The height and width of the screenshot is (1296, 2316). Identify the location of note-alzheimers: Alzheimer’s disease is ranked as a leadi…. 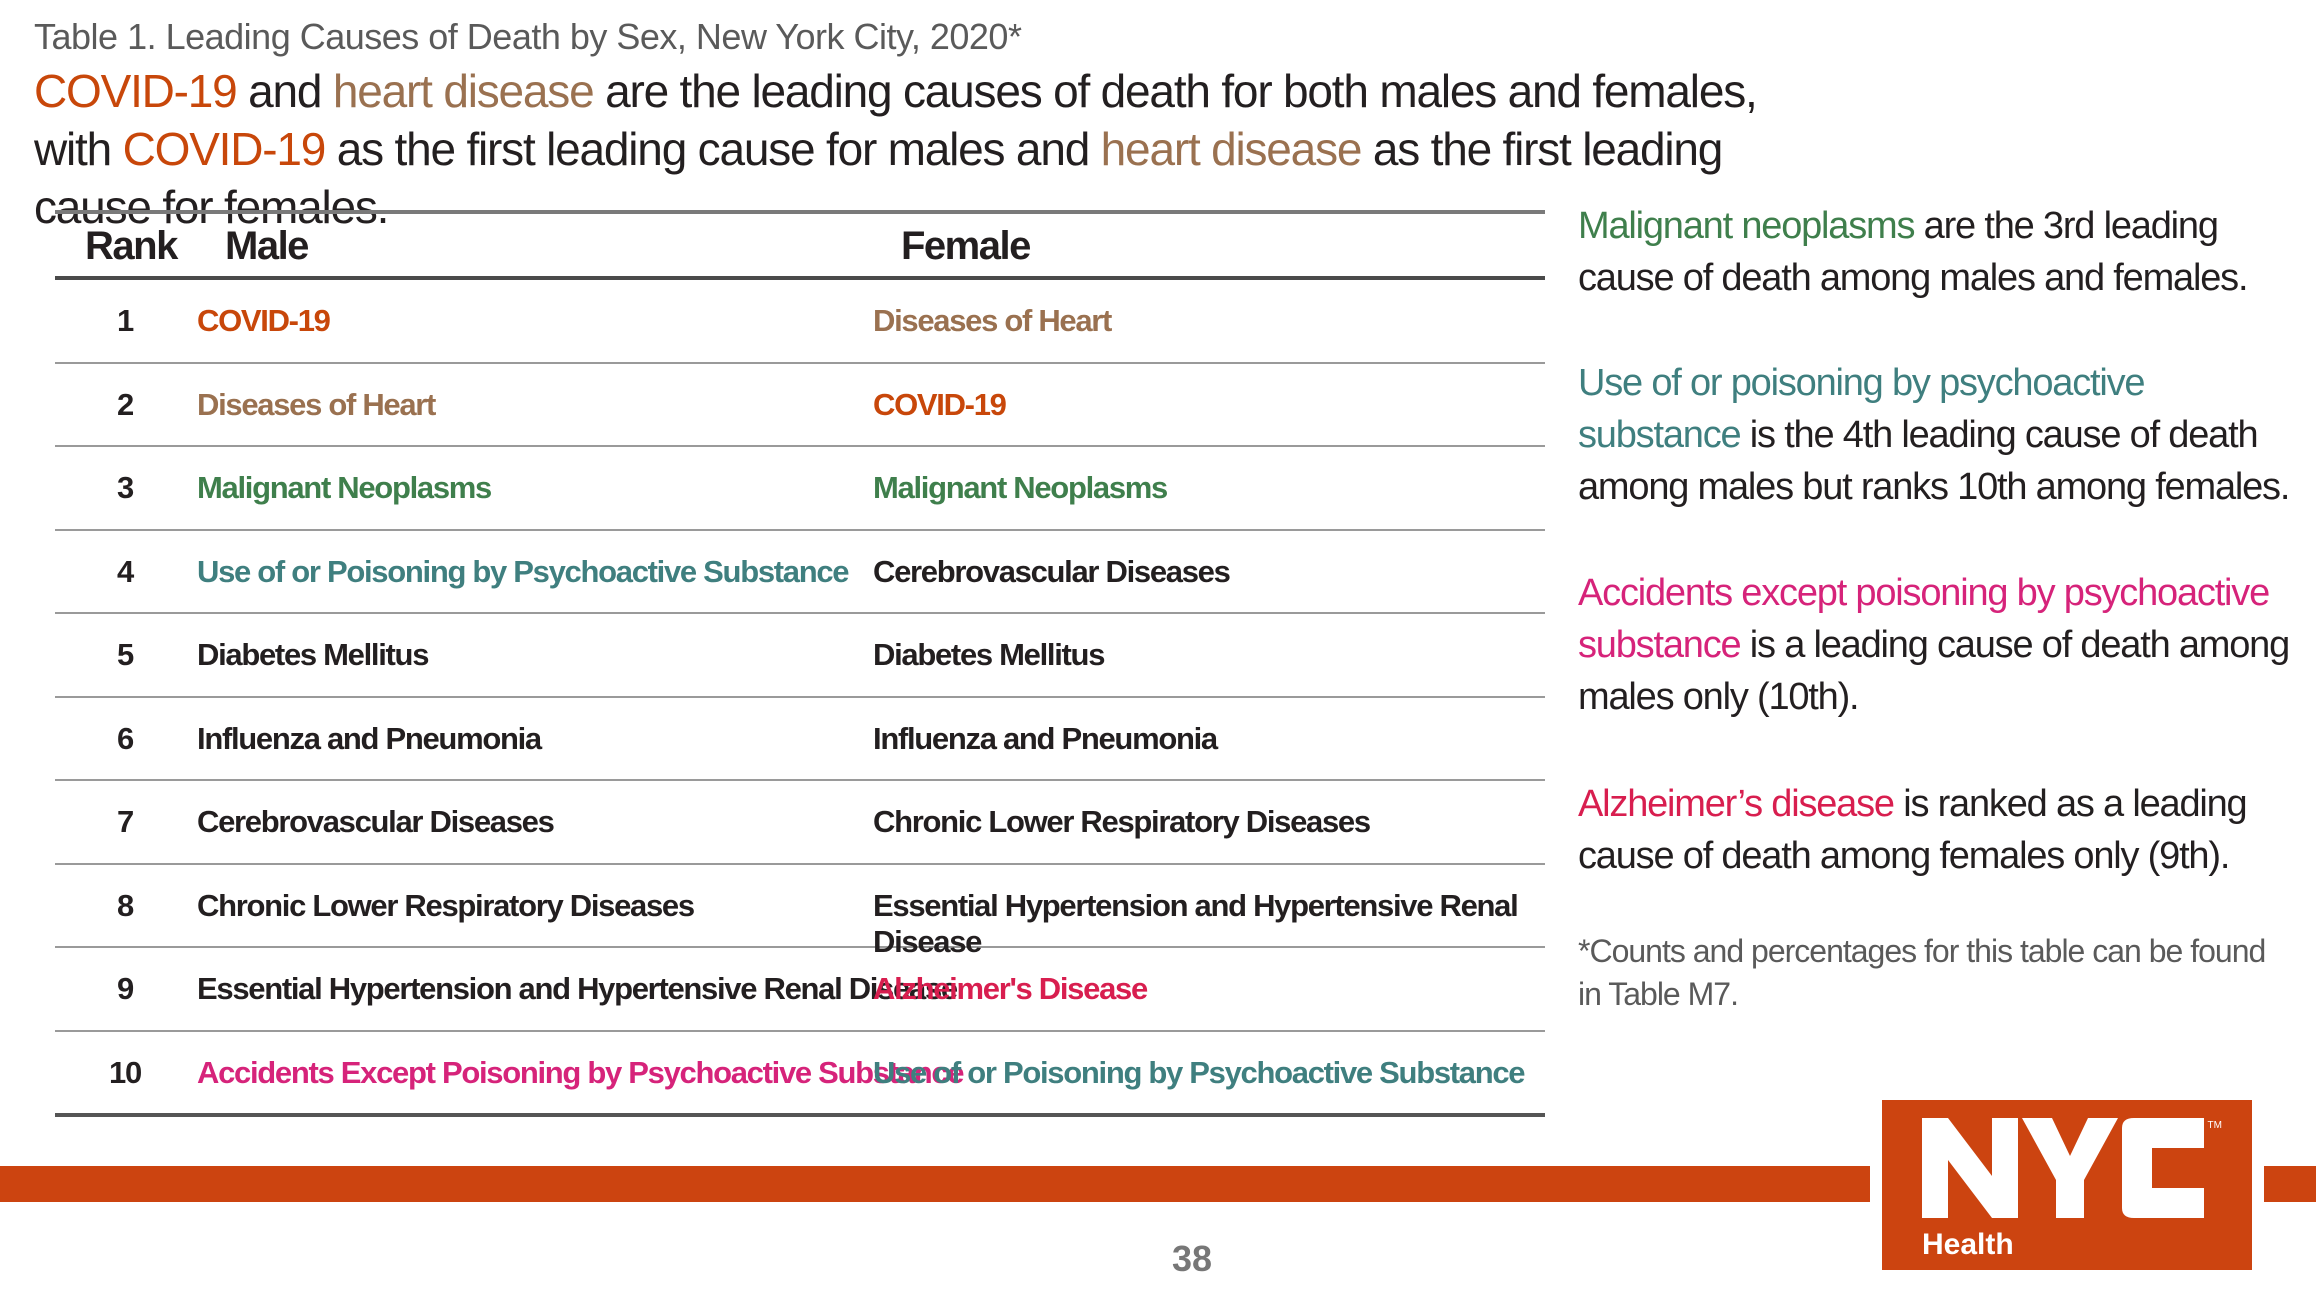
(1938, 830).